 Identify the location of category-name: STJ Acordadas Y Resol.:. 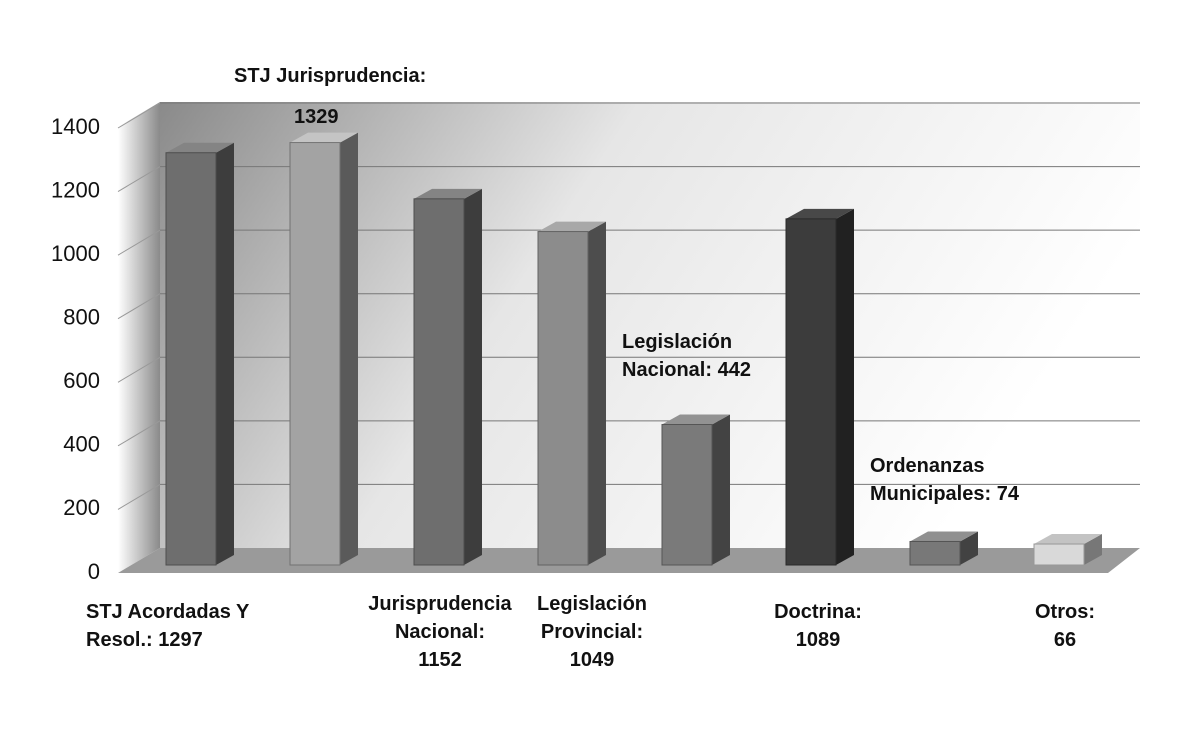
(168, 626).